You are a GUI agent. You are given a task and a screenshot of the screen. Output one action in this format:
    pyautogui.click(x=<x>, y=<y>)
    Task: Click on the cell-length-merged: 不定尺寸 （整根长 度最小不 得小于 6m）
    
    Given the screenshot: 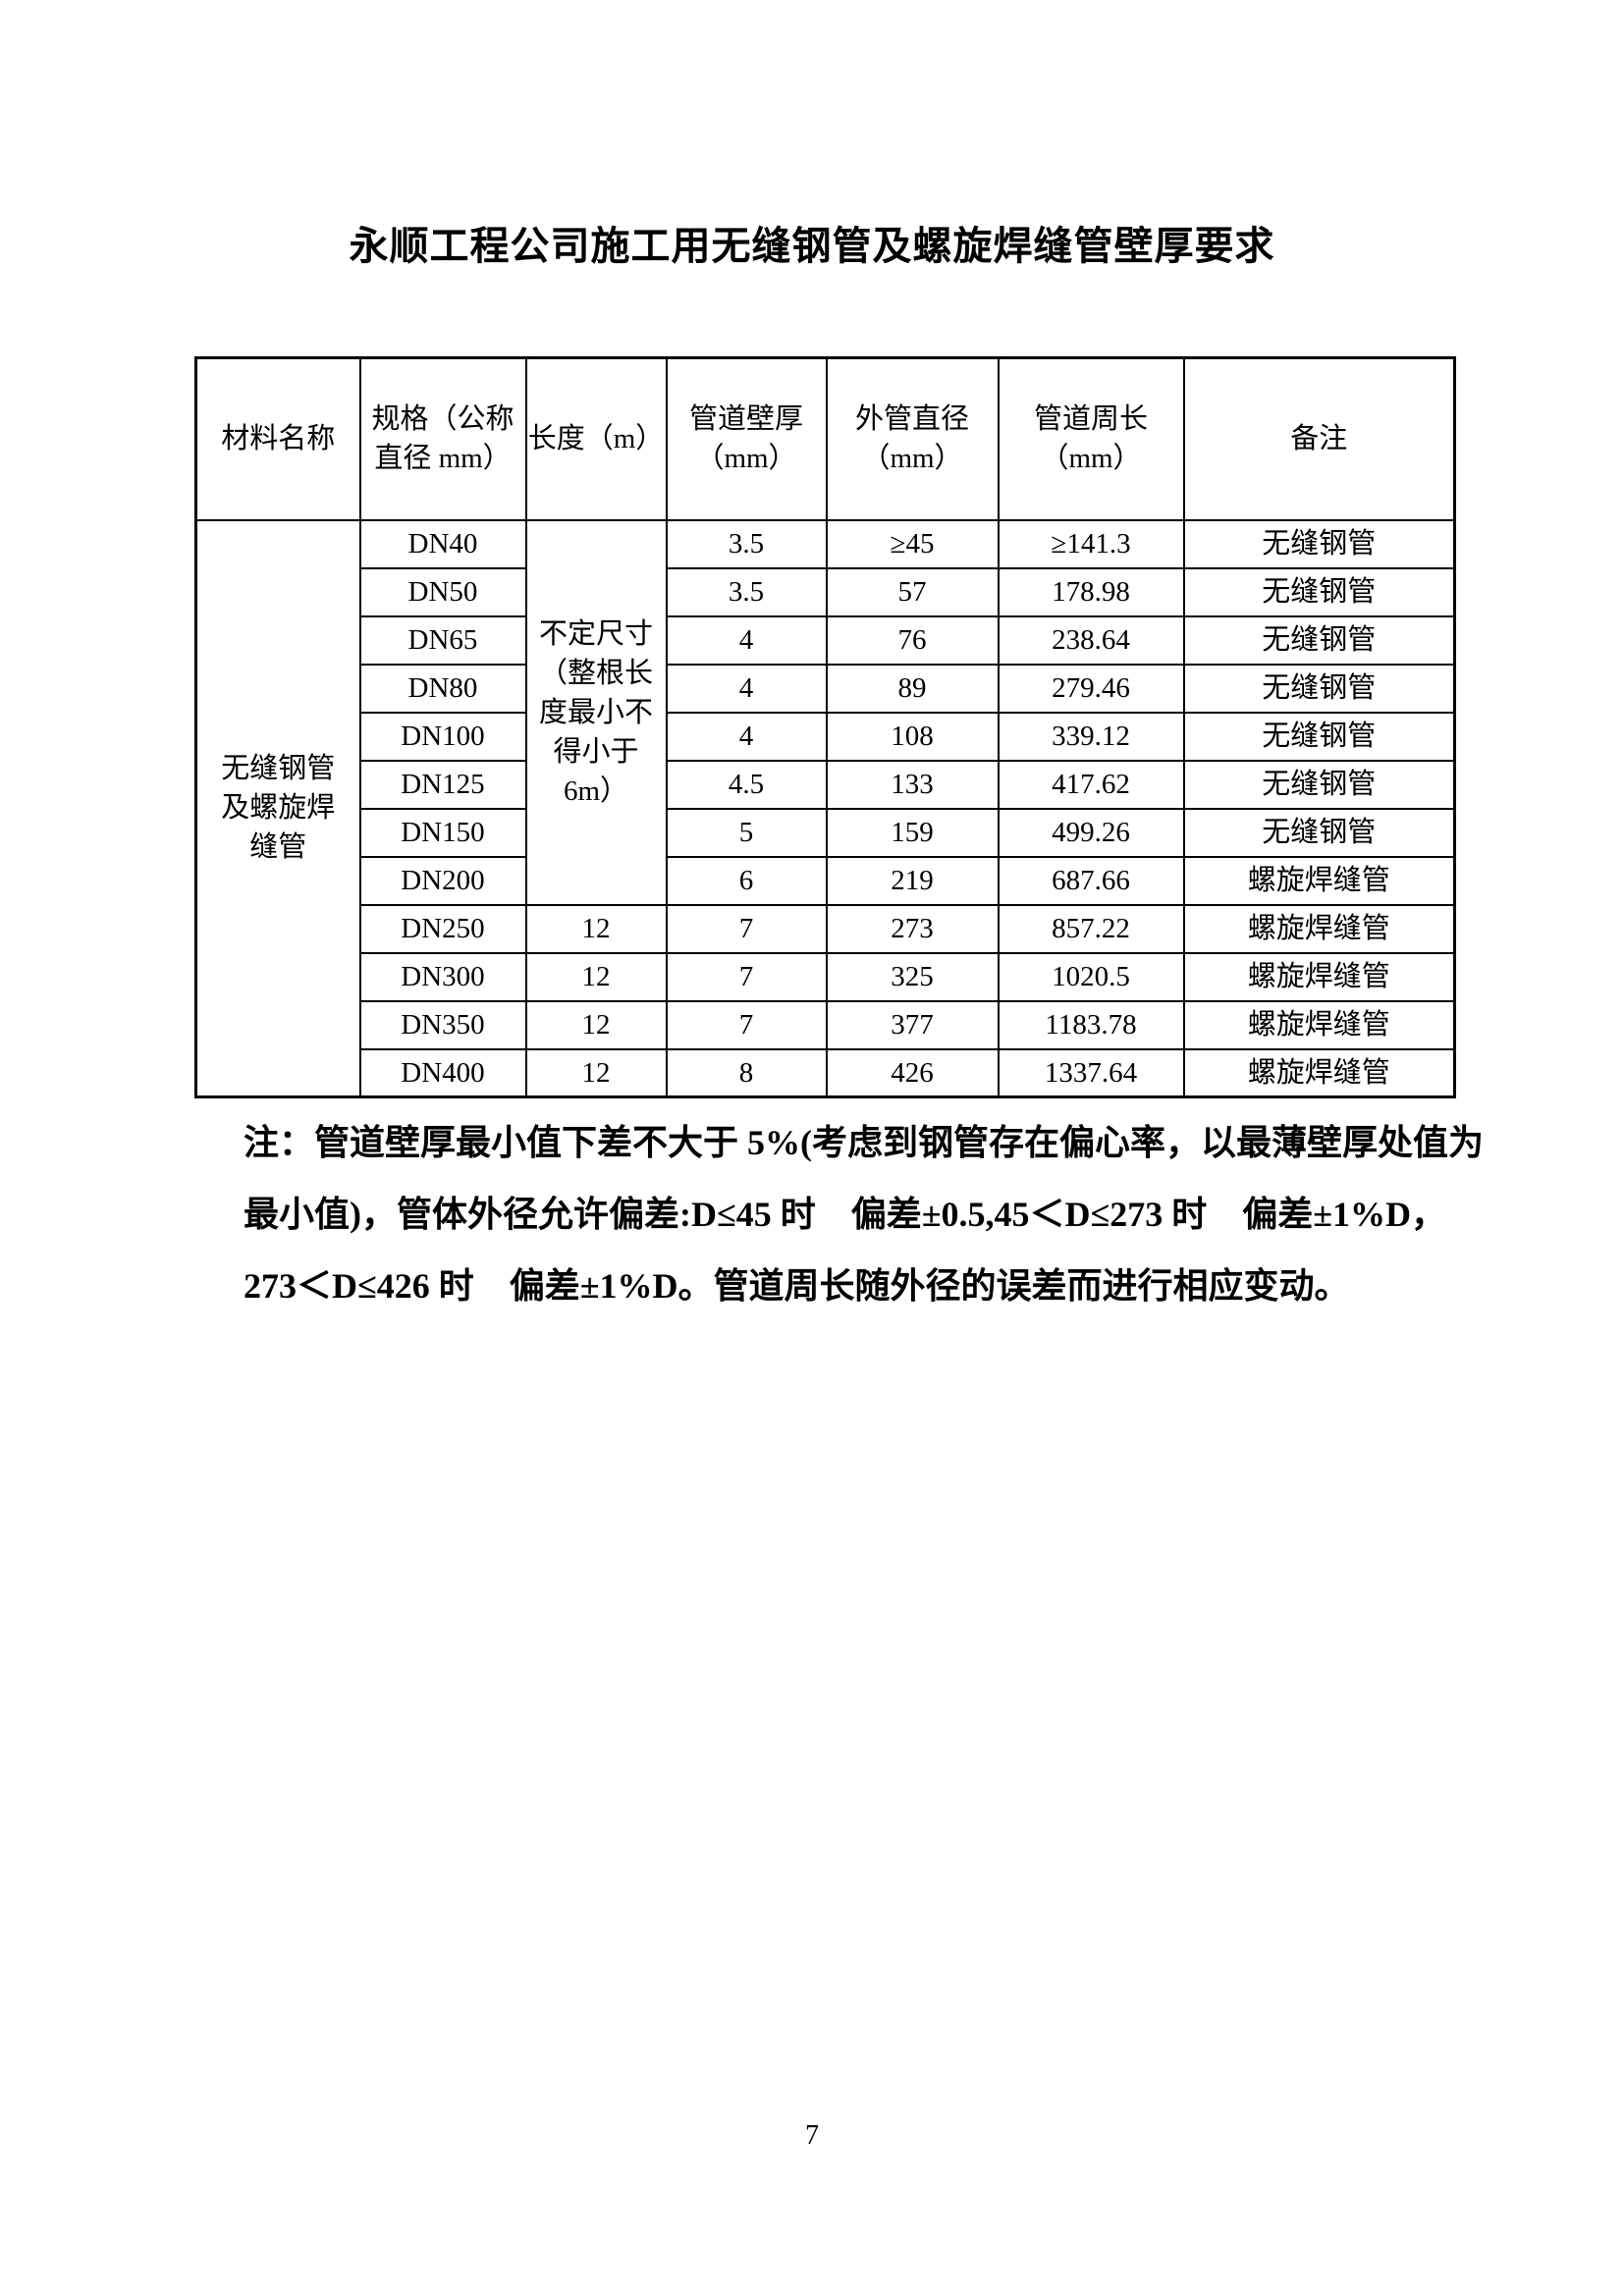 What is the action you would take?
    pyautogui.click(x=596, y=712)
    